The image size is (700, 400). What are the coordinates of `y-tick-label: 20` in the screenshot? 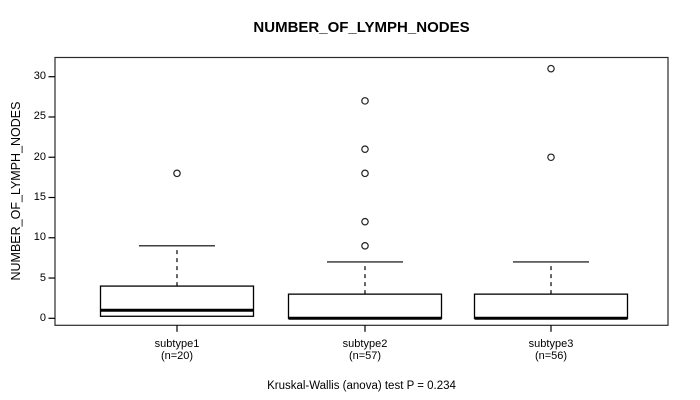 It's located at (39, 156).